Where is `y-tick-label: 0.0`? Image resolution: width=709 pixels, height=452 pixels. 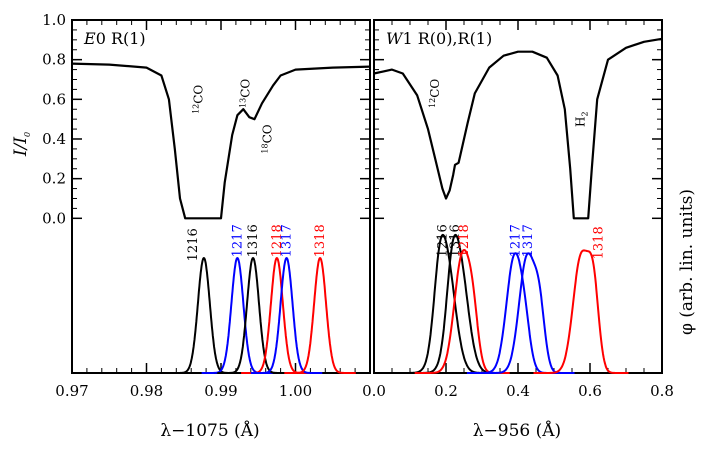 y-tick-label: 0.0 is located at coordinates (54, 218).